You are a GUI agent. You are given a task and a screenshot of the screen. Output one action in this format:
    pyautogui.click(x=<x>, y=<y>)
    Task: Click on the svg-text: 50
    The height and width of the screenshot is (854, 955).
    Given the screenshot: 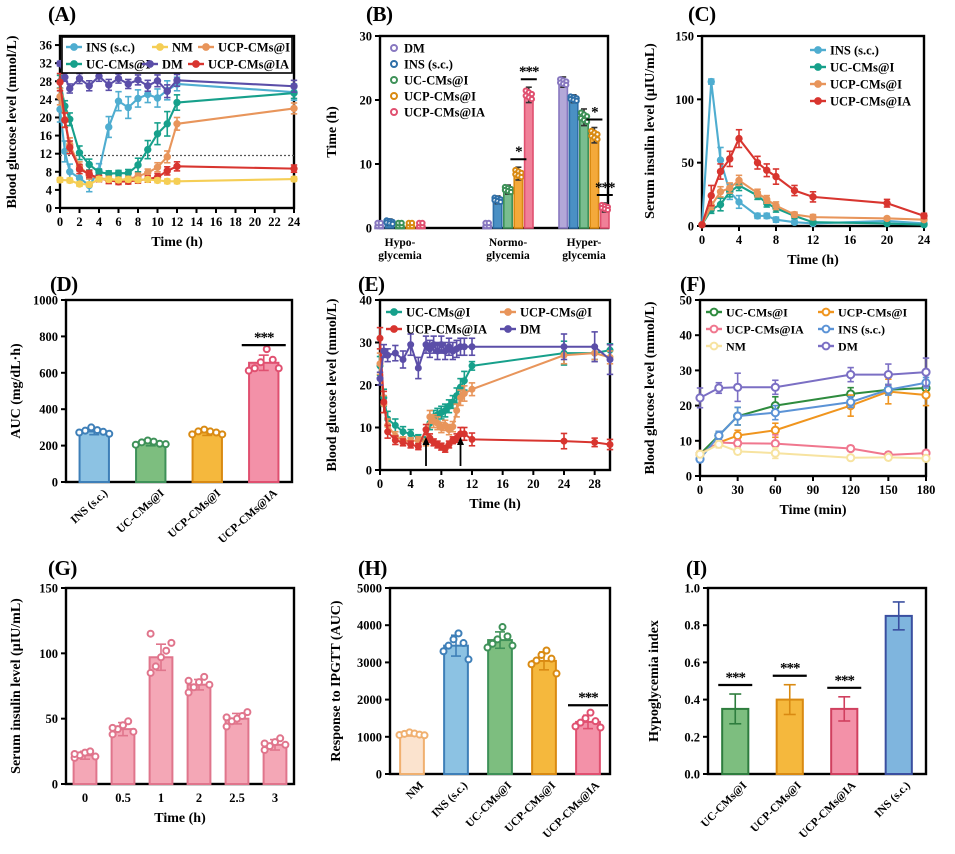 What is the action you would take?
    pyautogui.click(x=688, y=163)
    